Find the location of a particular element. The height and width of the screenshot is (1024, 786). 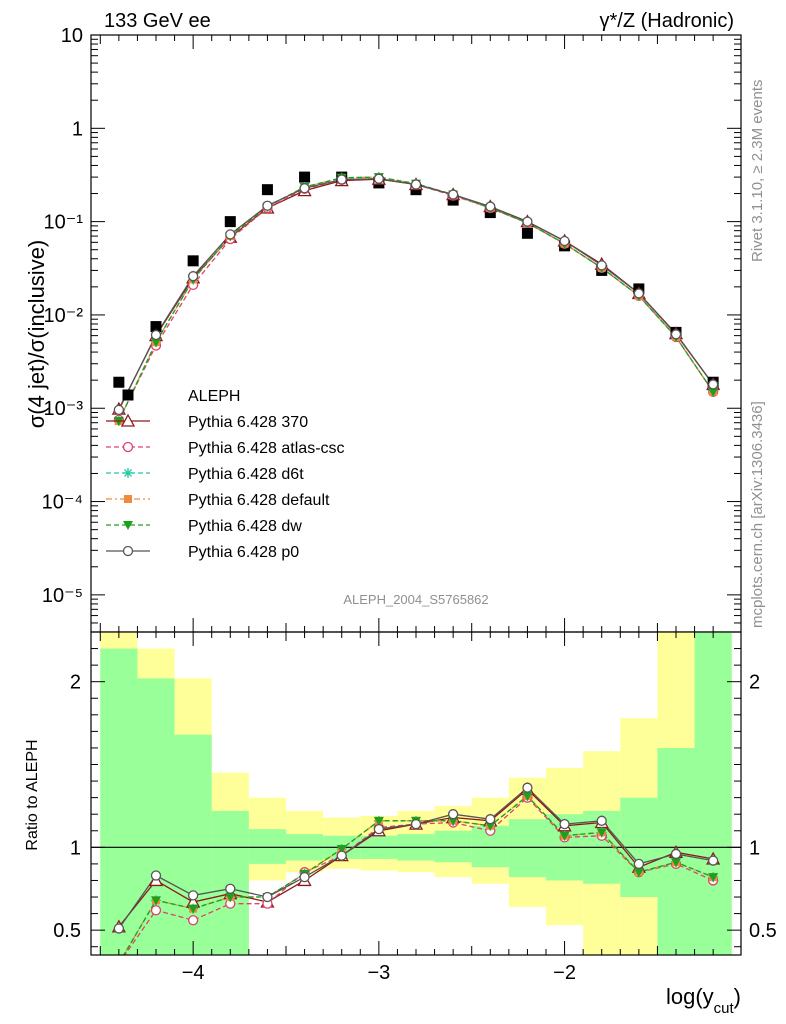

main-point-p0-14-shape is located at coordinates (639, 293).